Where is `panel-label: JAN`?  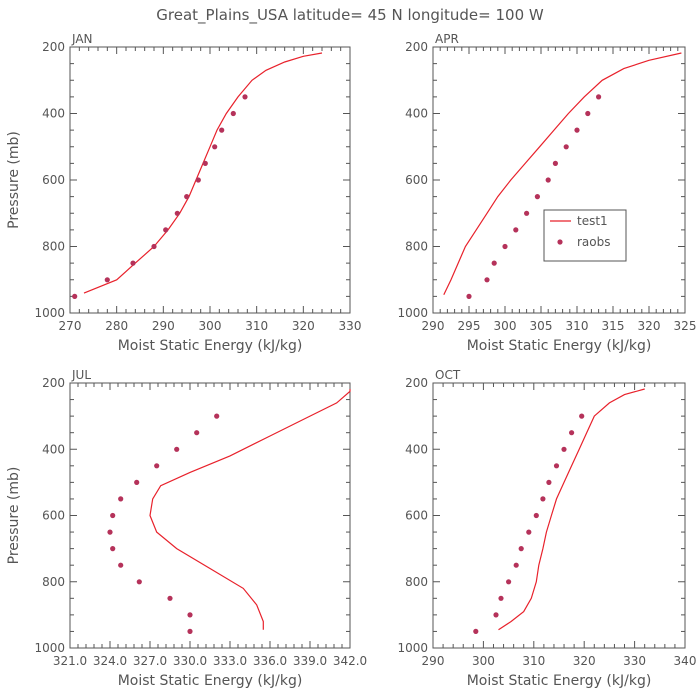
panel-label: JAN is located at coordinates (82, 39).